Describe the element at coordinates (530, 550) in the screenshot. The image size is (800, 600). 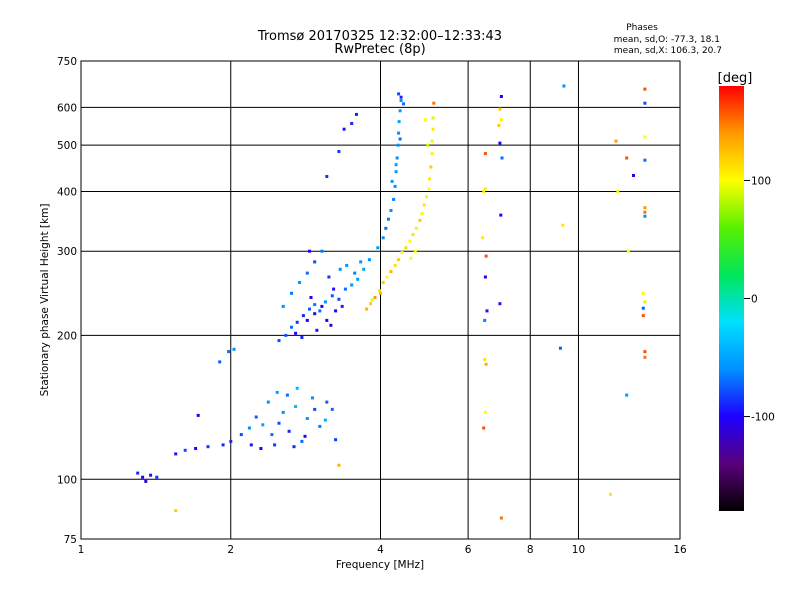
I see `x-tick-label: 8` at that location.